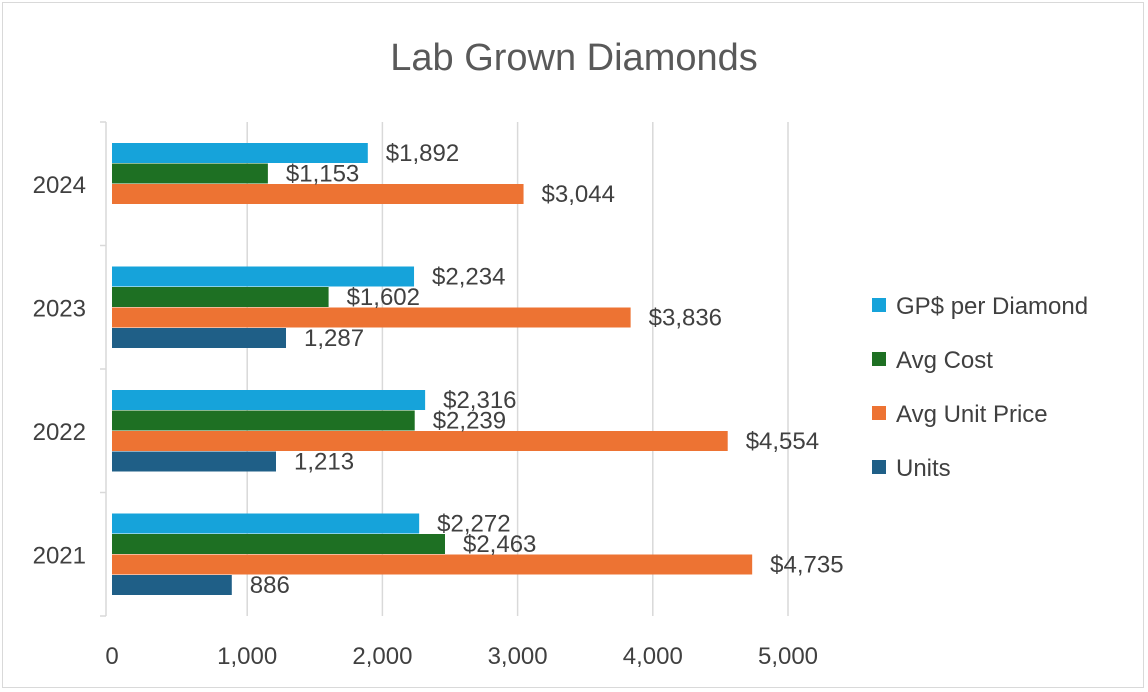 The image size is (1148, 692). Describe the element at coordinates (653, 656) in the screenshot. I see `x-tick-label: 4,000` at that location.